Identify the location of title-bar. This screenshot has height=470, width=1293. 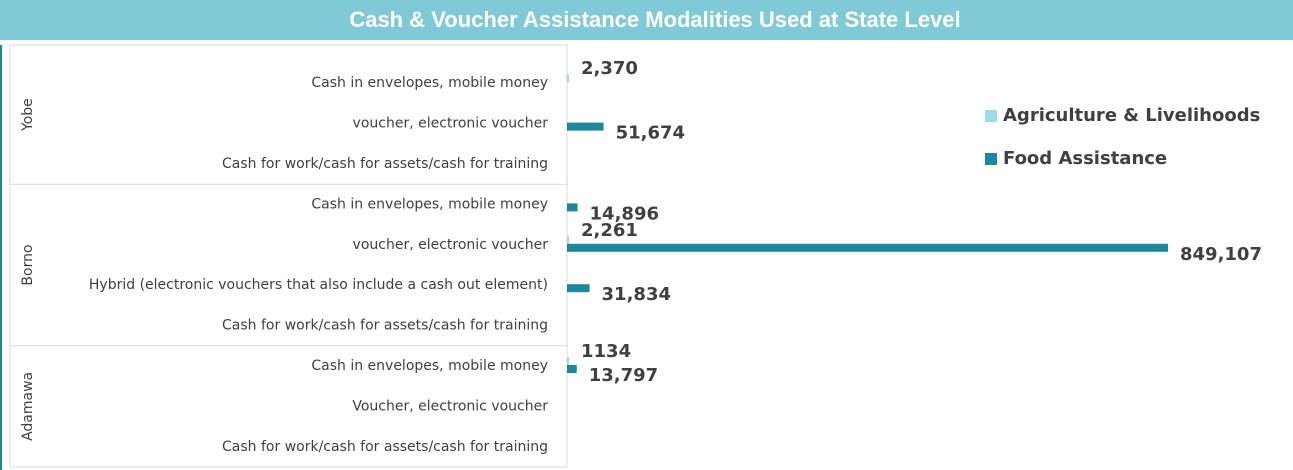
(646, 20).